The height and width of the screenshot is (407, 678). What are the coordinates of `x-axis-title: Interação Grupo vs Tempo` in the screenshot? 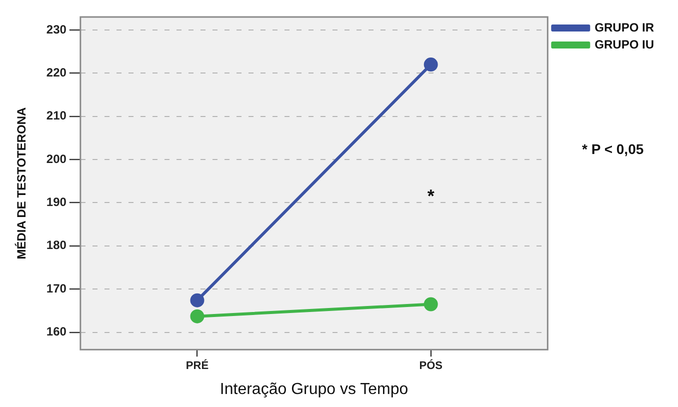 It's located at (314, 389).